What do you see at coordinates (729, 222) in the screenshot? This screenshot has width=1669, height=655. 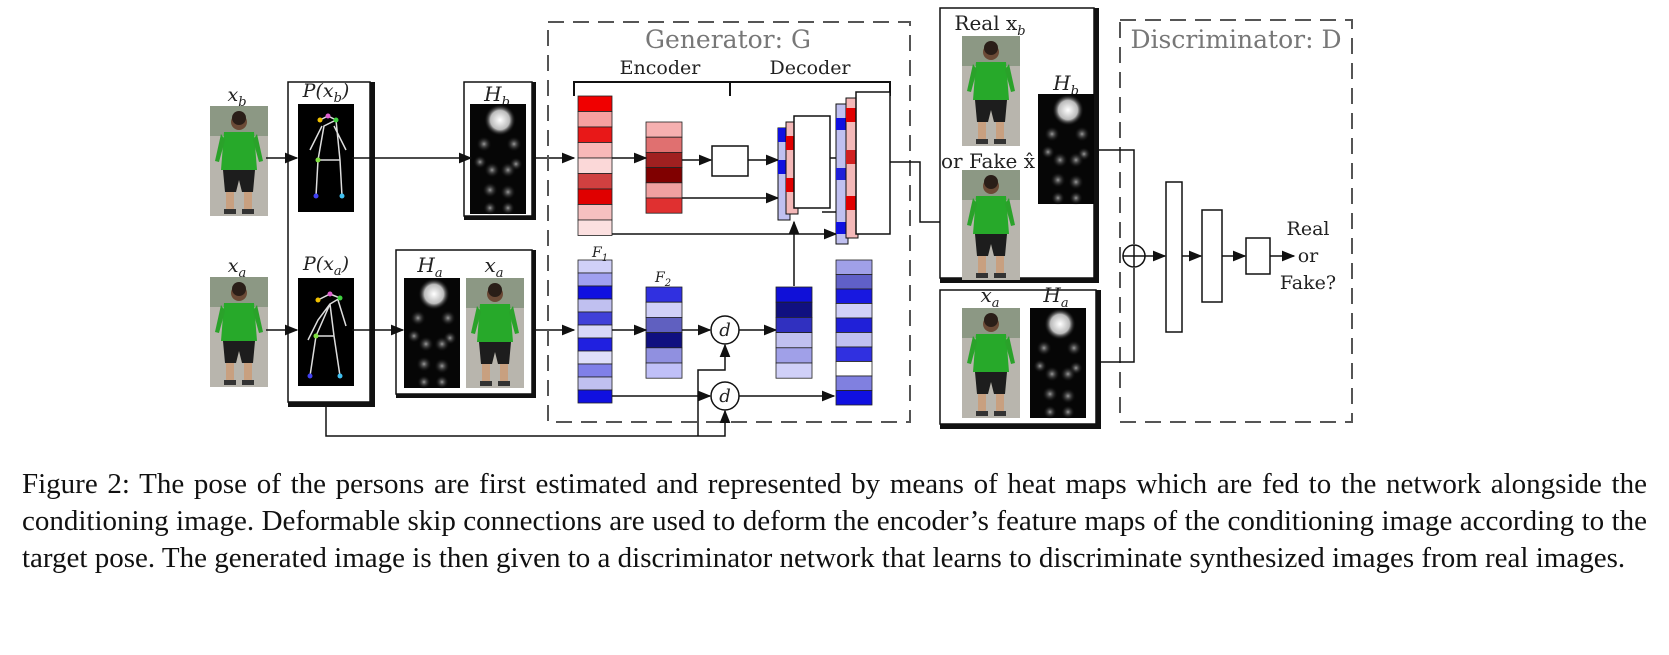 I see `generator-box` at bounding box center [729, 222].